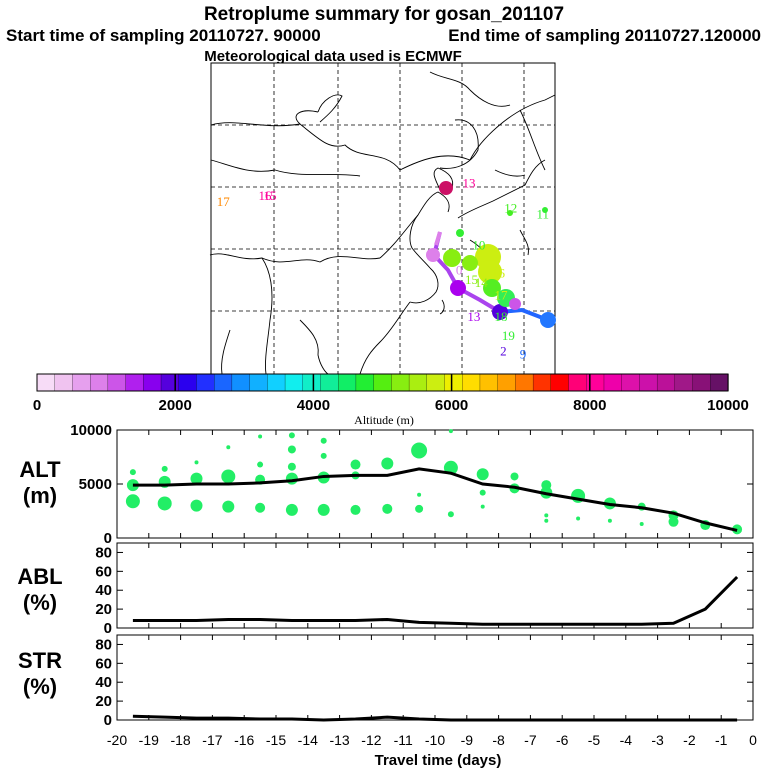  Describe the element at coordinates (753, 740) in the screenshot. I see `x-tick-label: 0` at that location.